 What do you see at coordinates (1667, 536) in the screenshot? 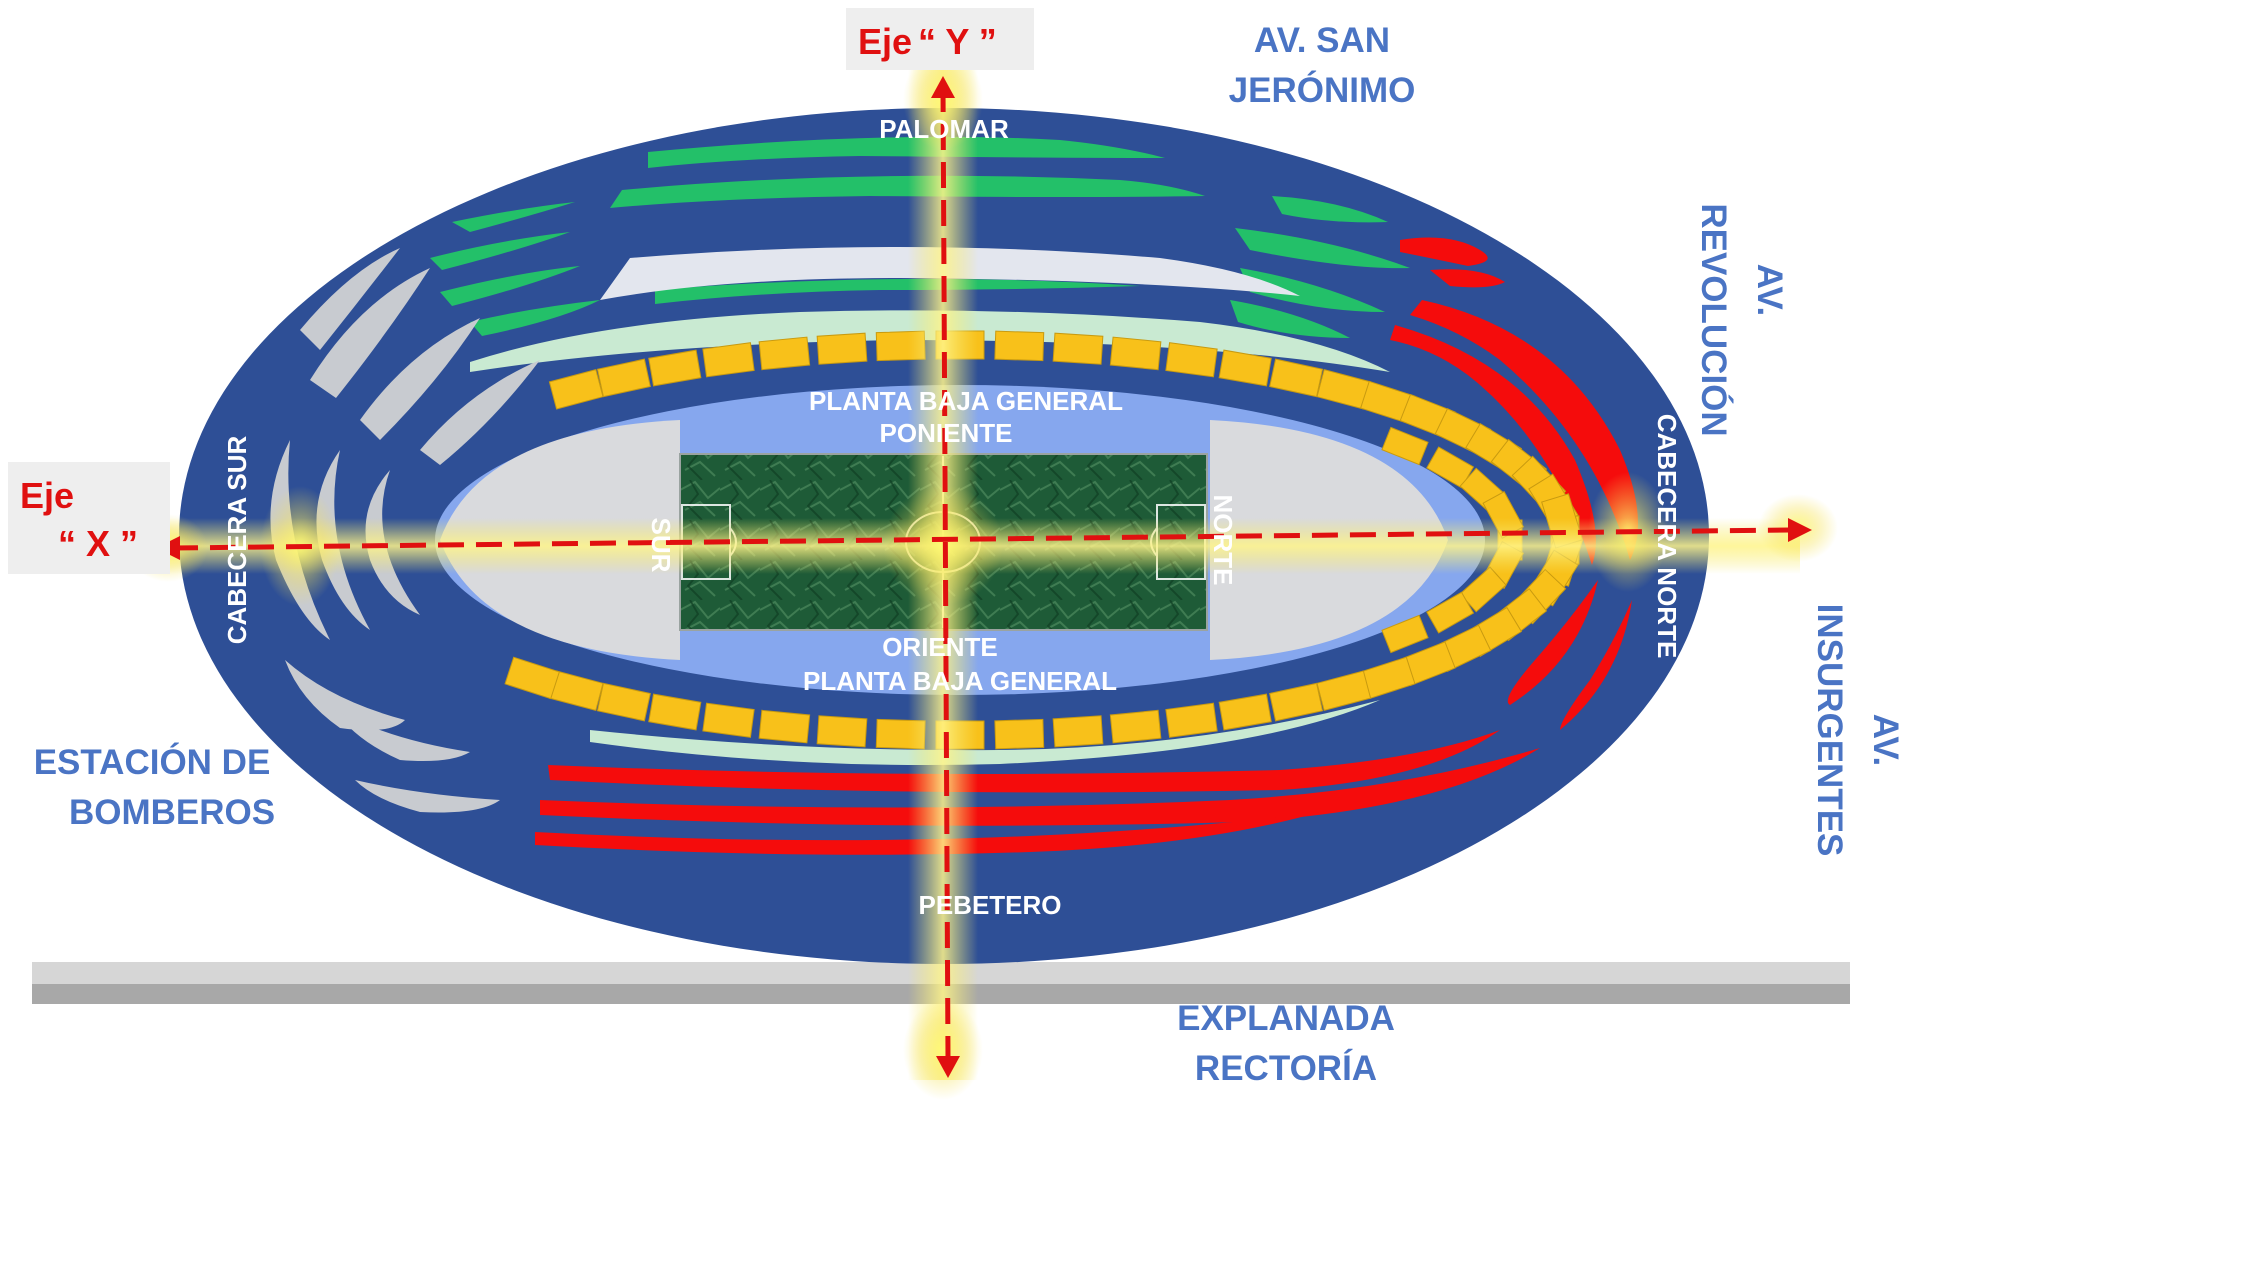
I see `cabecera-norte-label: CABECERA NORTE` at bounding box center [1667, 536].